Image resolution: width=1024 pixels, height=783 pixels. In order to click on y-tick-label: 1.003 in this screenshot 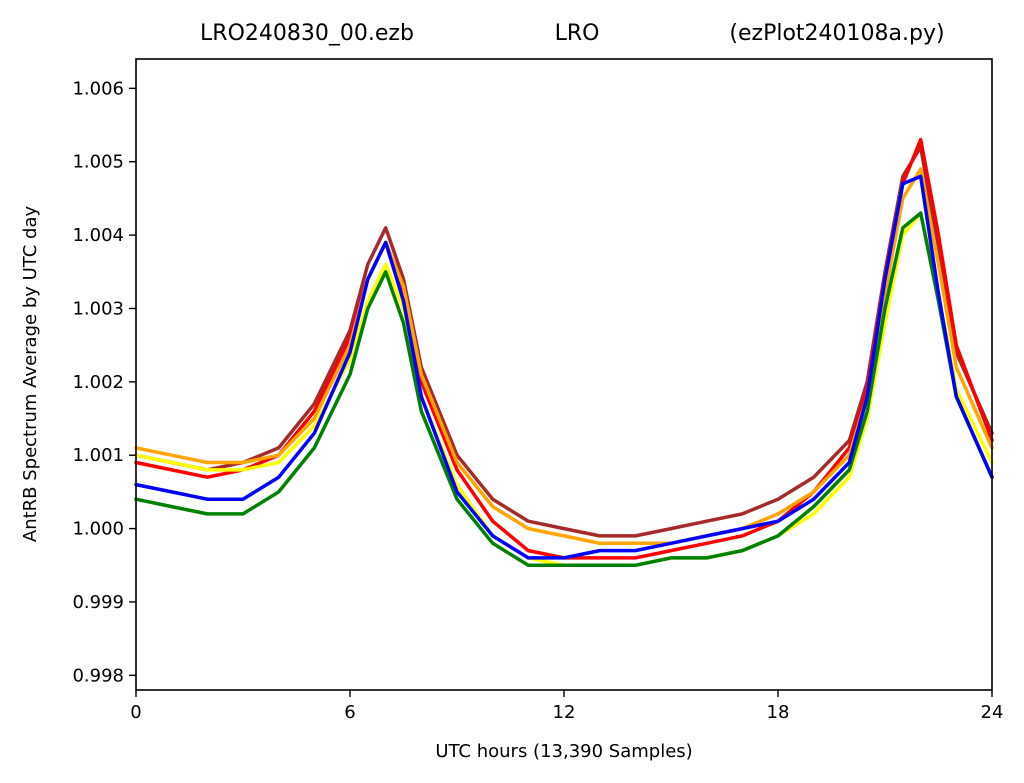, I will do `click(98, 308)`.